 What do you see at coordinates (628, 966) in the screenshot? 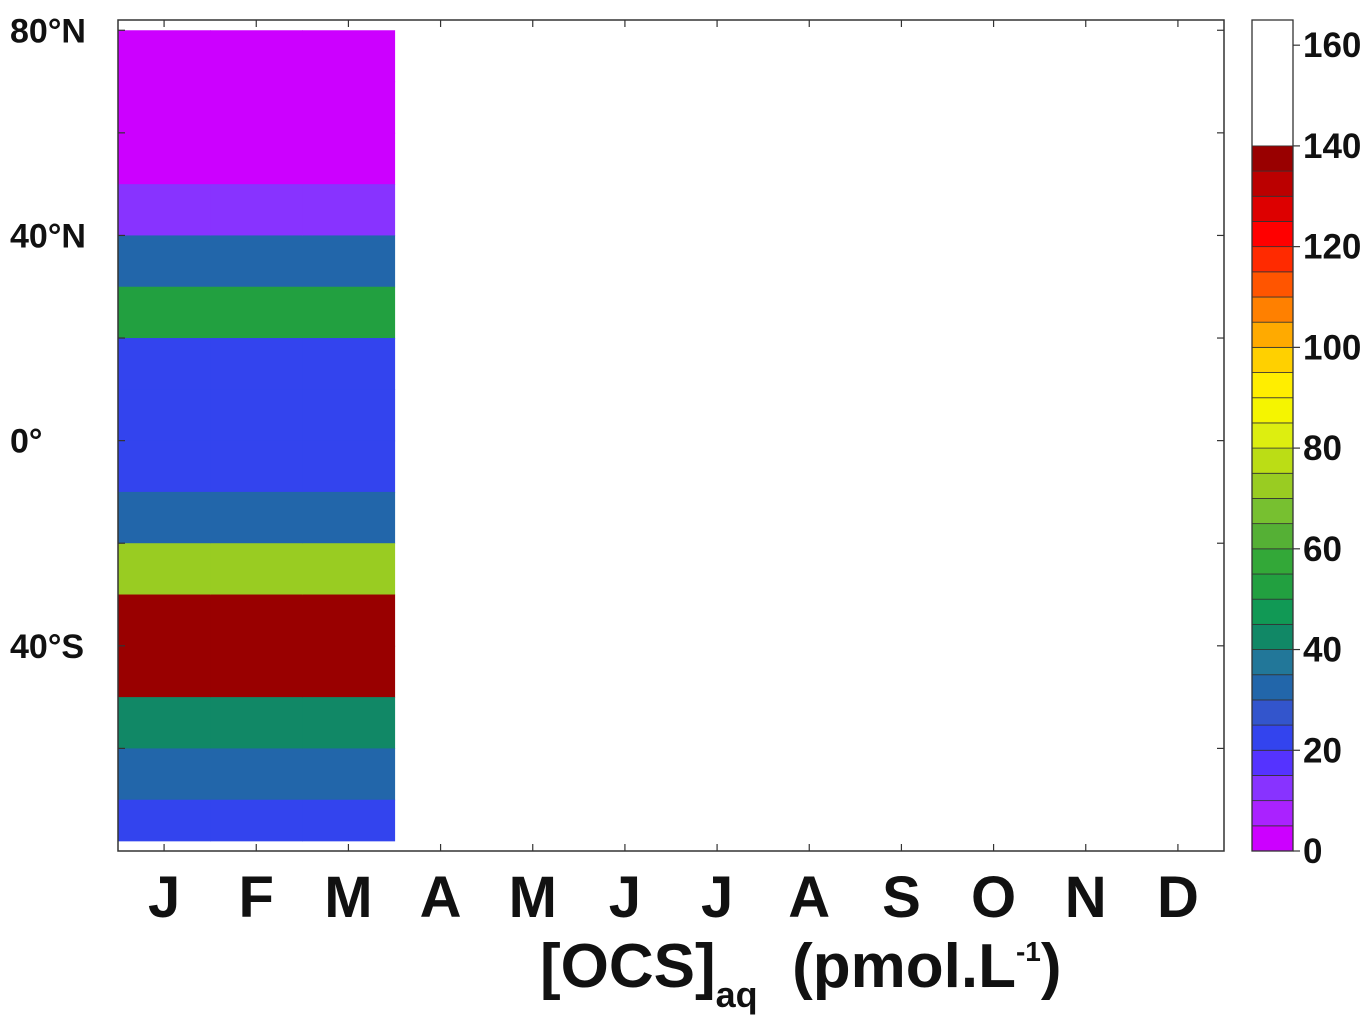
I see `x-title-main: [OCS]` at bounding box center [628, 966].